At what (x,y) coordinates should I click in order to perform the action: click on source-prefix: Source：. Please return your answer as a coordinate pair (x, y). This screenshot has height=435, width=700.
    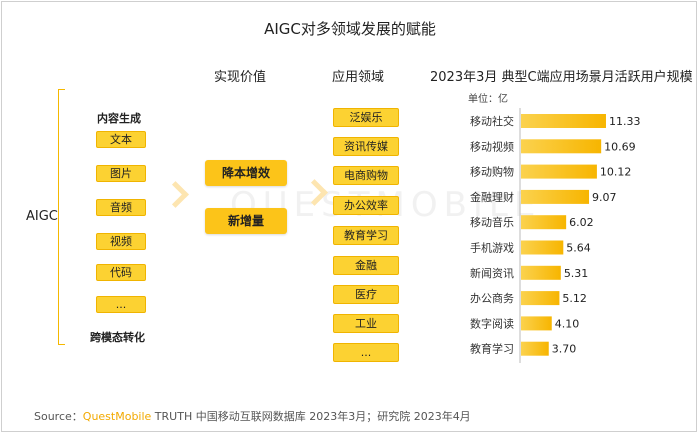
    Looking at the image, I should click on (58, 416).